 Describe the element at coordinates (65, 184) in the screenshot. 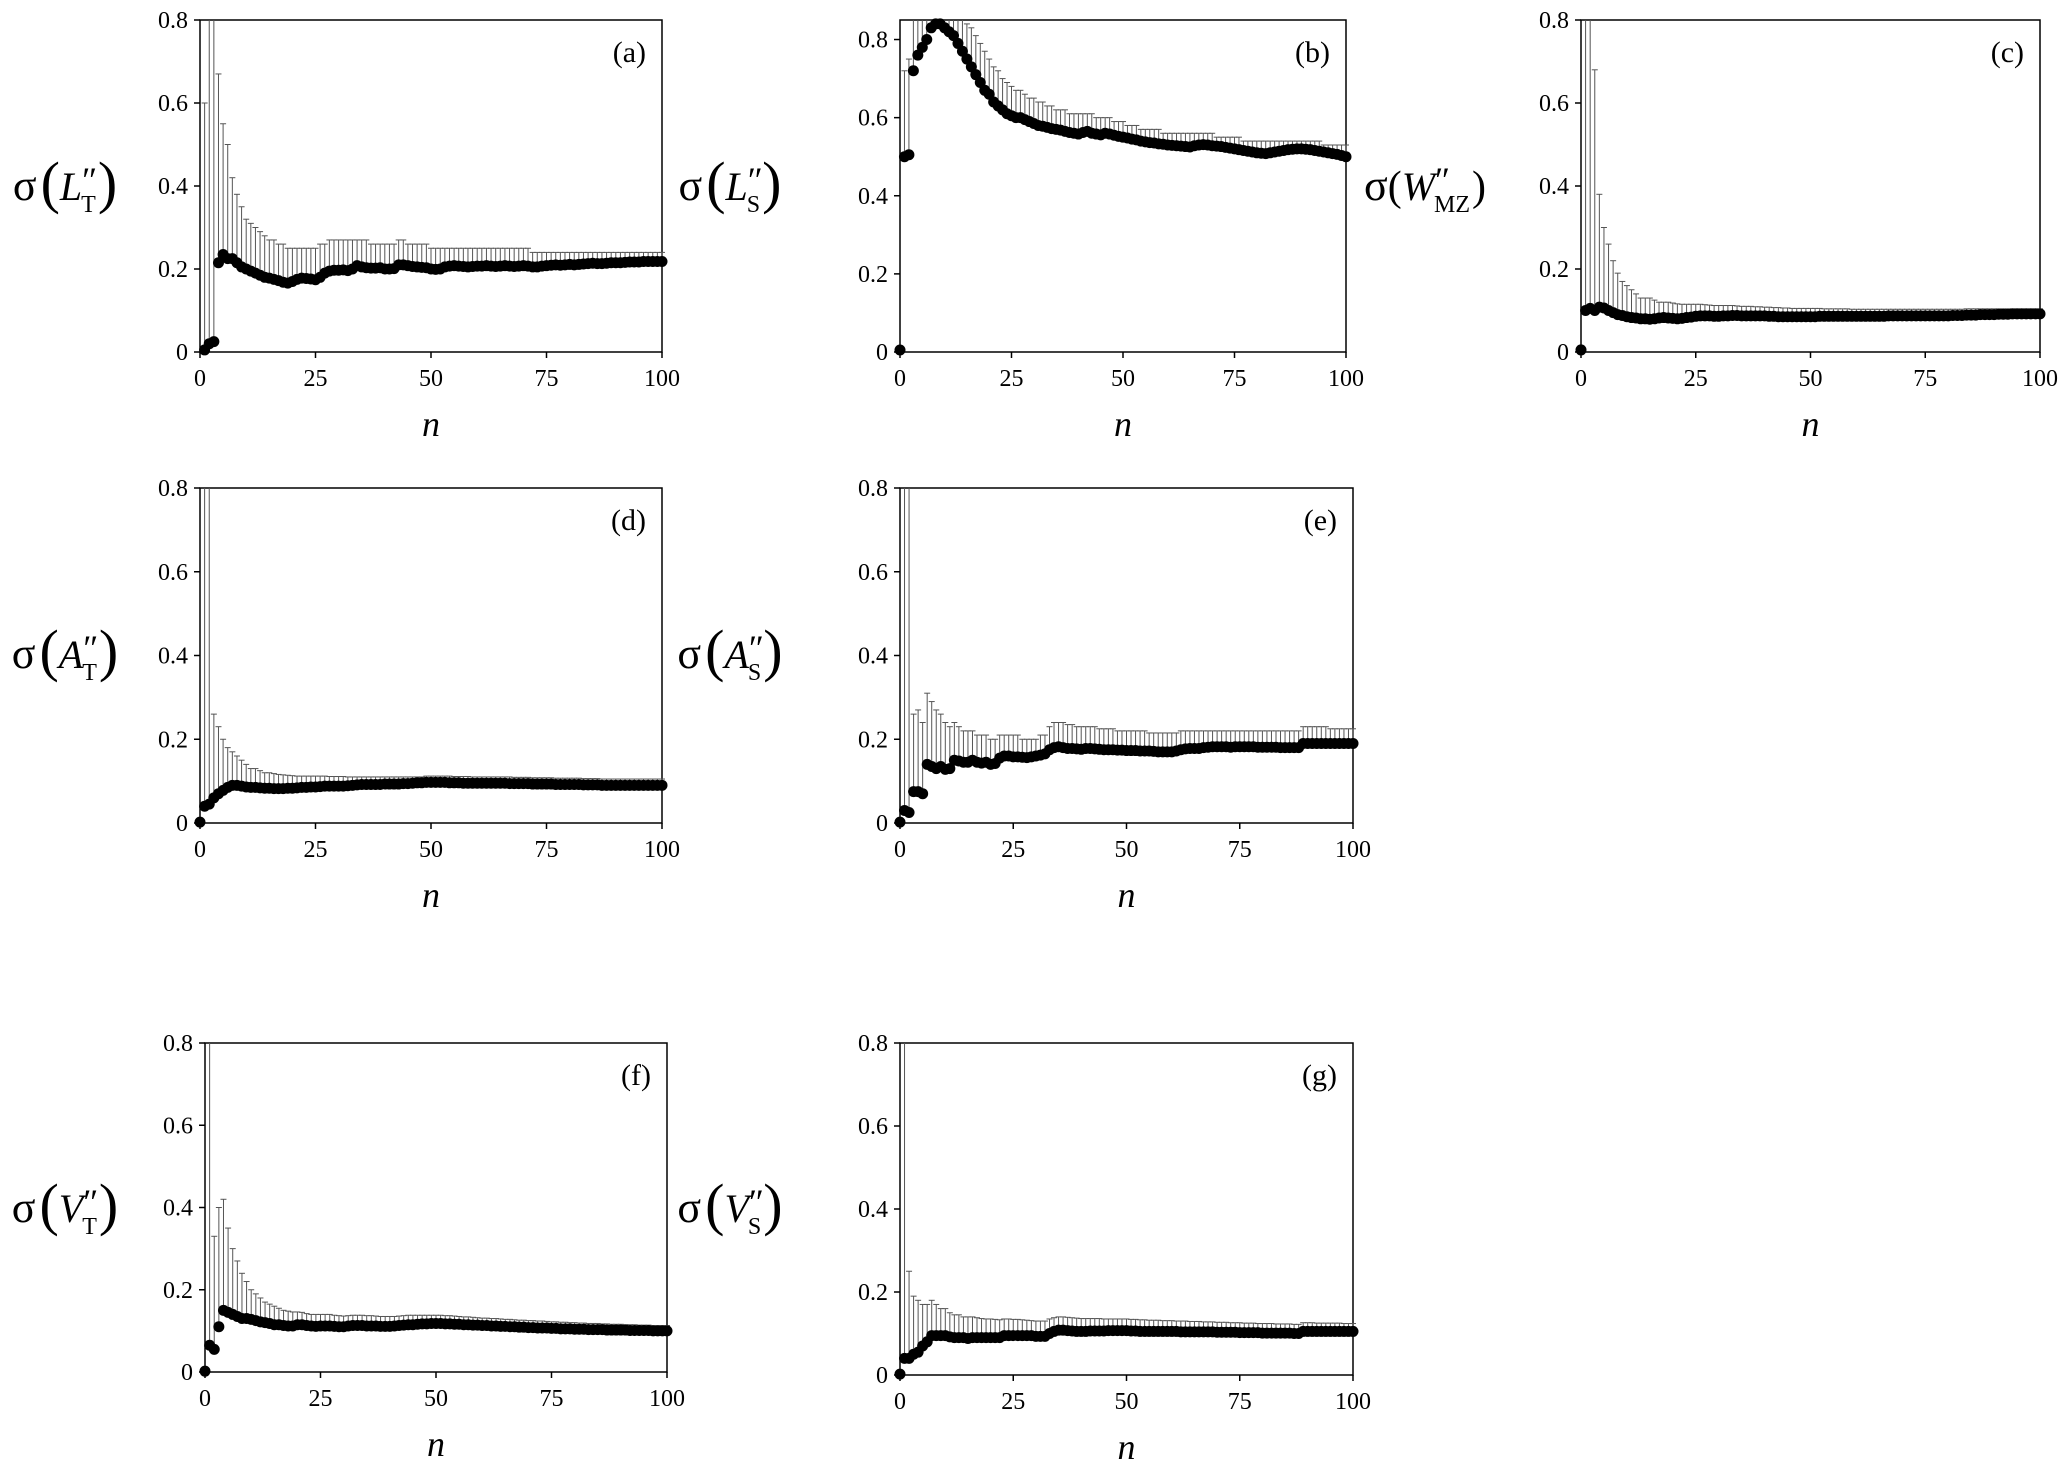

I see `y-axis-label: σ(L″ T)` at that location.